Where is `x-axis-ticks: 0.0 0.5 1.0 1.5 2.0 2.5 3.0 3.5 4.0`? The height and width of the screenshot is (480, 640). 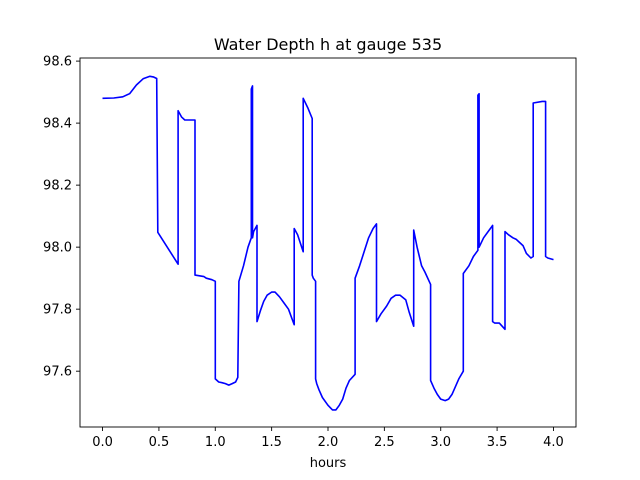
x-axis-ticks: 0.0 0.5 1.0 1.5 2.0 2.5 3.0 3.5 4.0 is located at coordinates (328, 438).